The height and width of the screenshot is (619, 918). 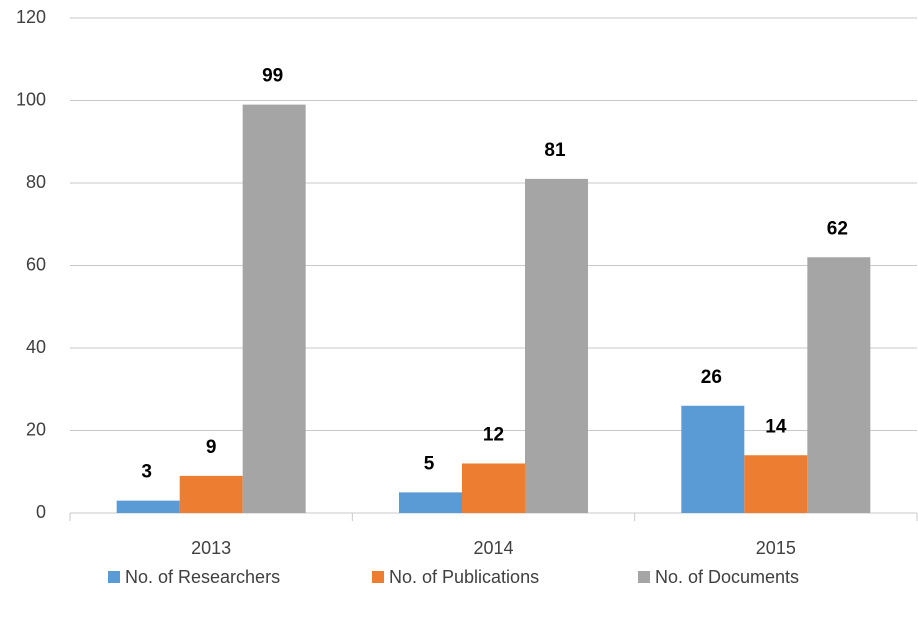 What do you see at coordinates (776, 426) in the screenshot?
I see `data-label: 14` at bounding box center [776, 426].